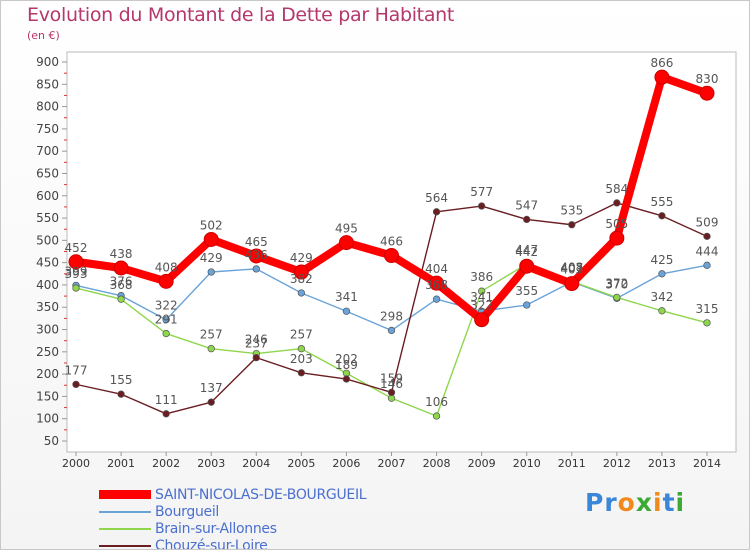 The width and height of the screenshot is (750, 550). I want to click on data-label: 444, so click(707, 251).